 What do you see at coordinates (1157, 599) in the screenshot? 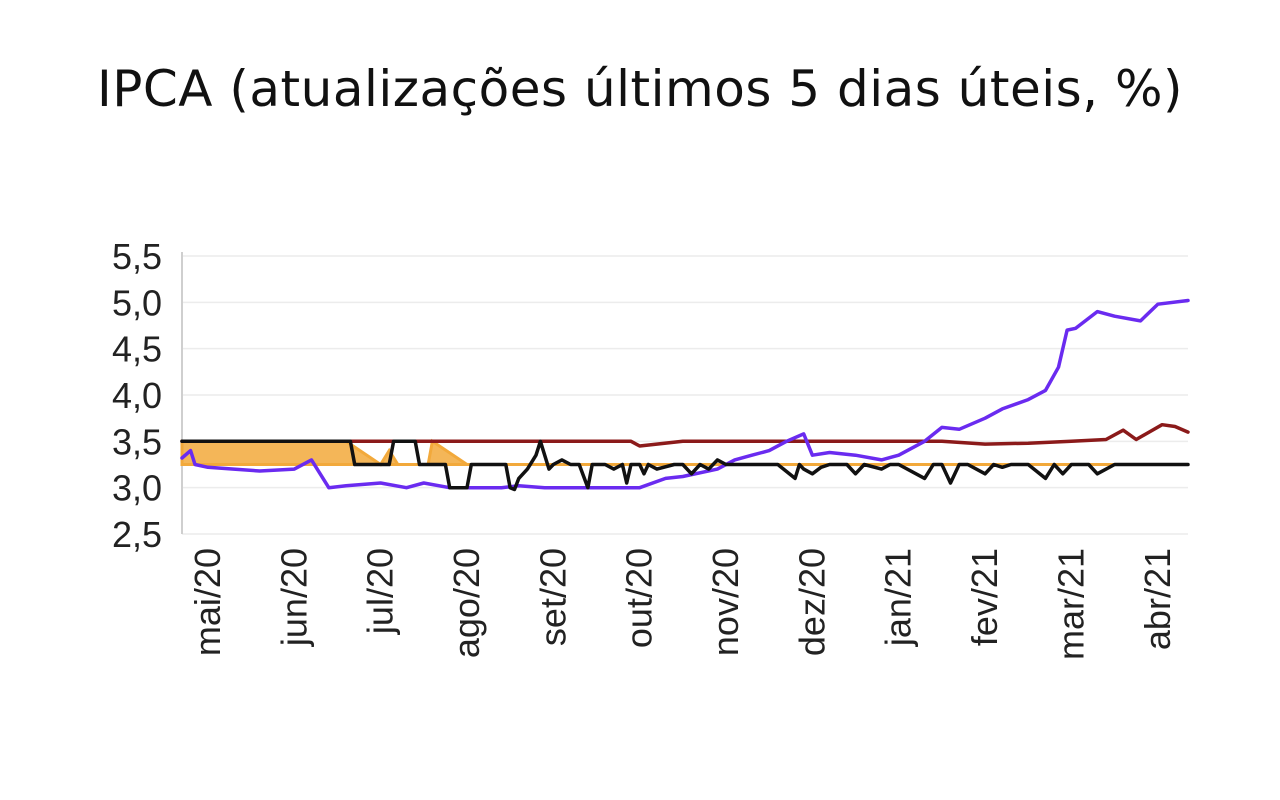
I see `x-tick-label: abr/21` at bounding box center [1157, 599].